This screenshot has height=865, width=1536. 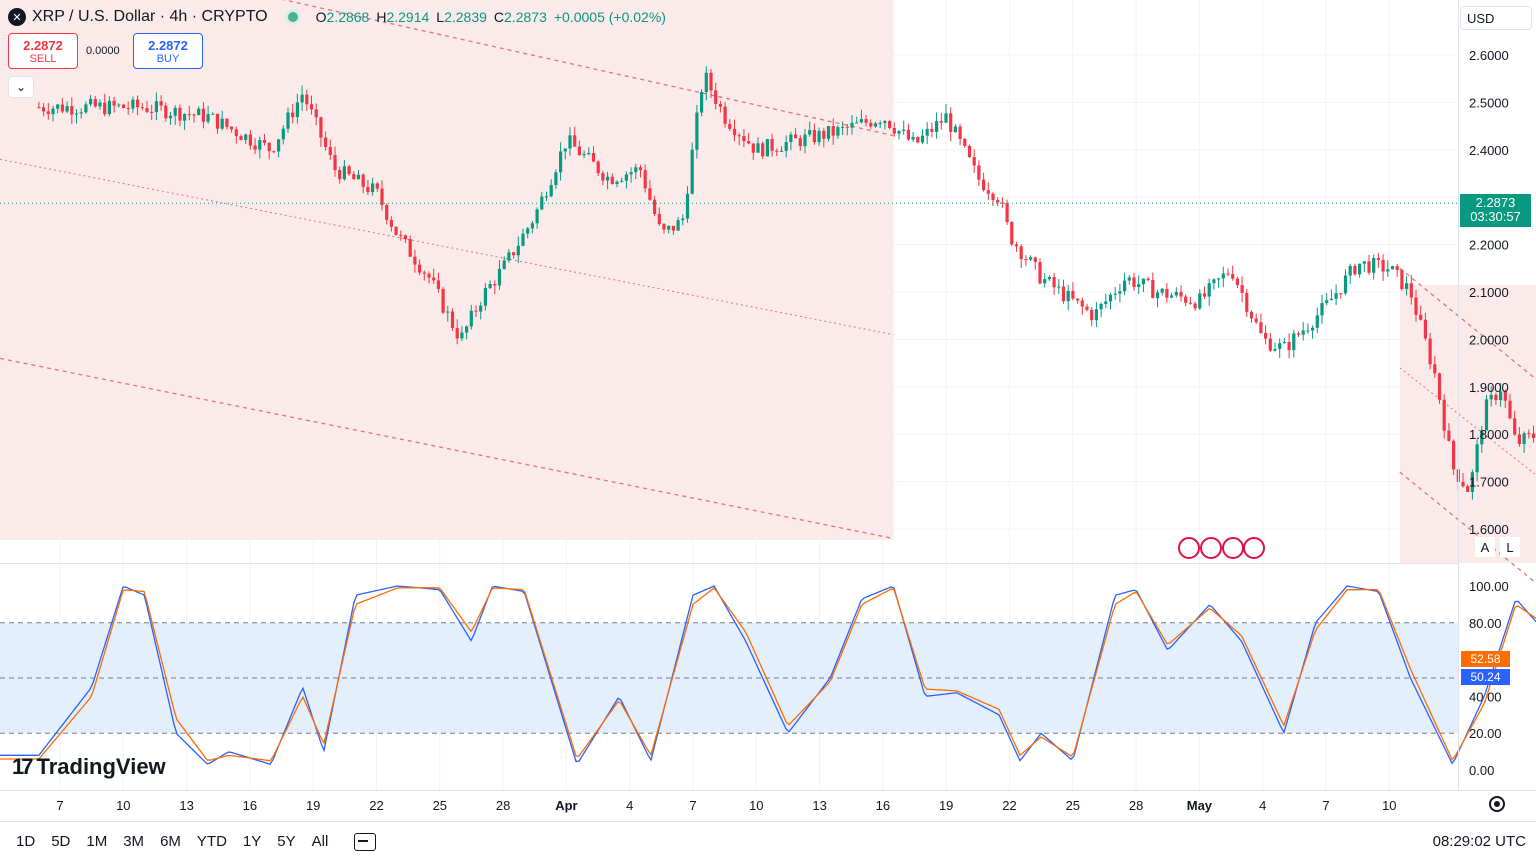 I want to click on settings-icon, so click(x=1497, y=804).